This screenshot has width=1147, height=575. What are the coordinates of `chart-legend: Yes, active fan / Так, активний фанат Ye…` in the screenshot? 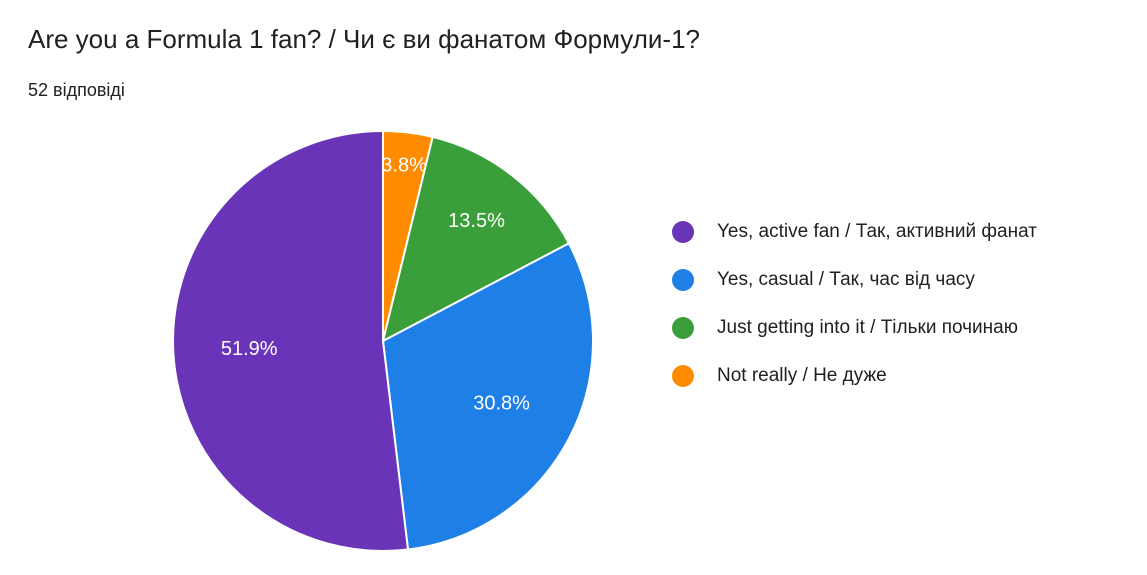 It's located at (854, 304).